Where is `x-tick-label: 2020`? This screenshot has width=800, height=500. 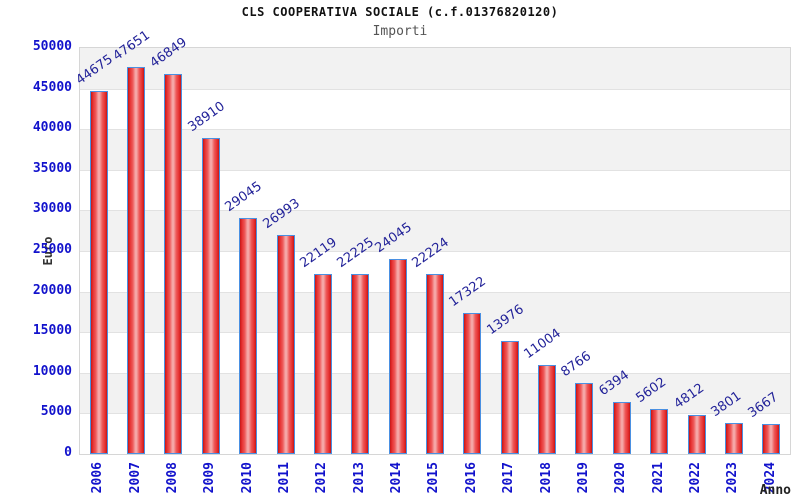 x-tick-label: 2020 is located at coordinates (621, 478).